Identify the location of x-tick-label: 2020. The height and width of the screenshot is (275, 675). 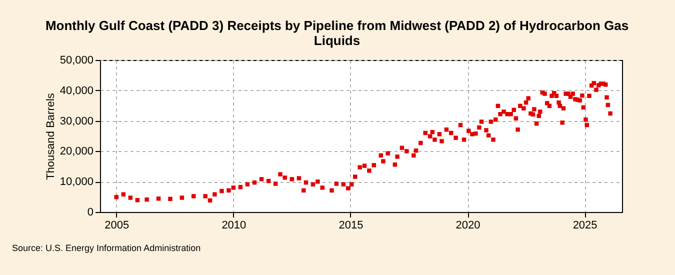
(468, 226).